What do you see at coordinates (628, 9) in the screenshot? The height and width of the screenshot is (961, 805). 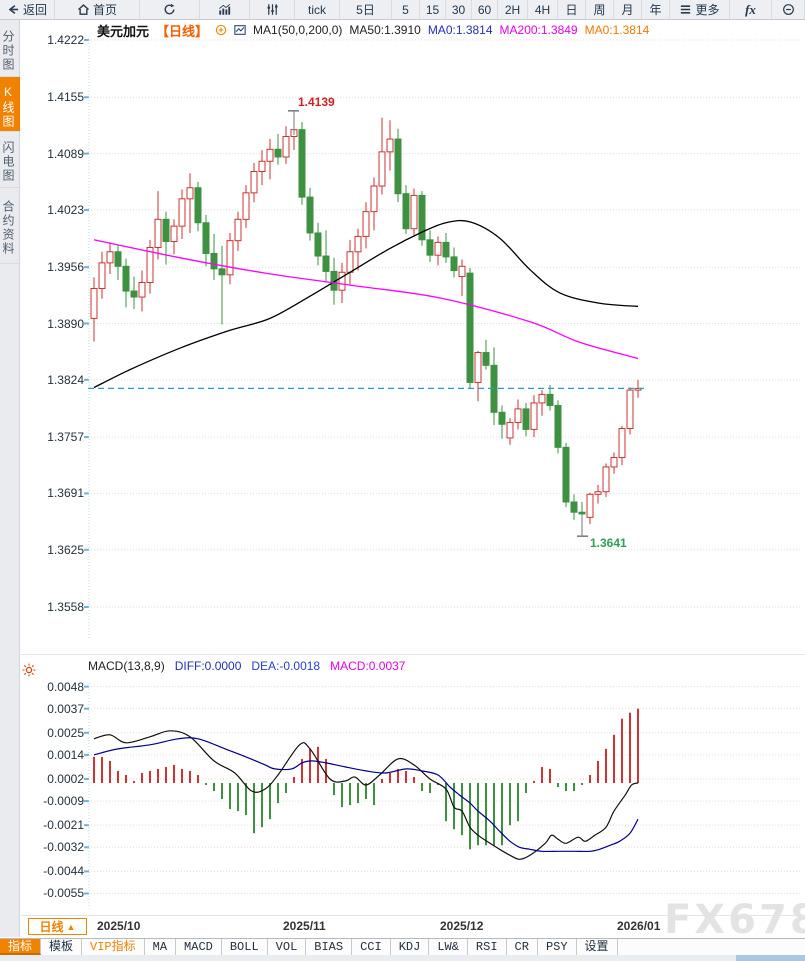 I see `toolbar-button-month: 月` at bounding box center [628, 9].